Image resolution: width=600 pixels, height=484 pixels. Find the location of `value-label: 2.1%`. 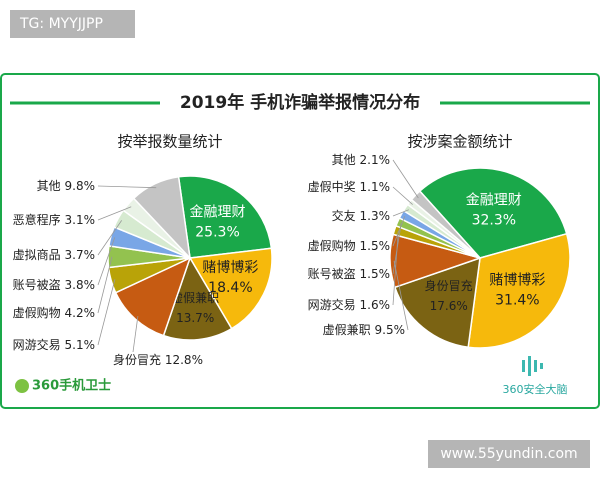

value-label: 2.1% is located at coordinates (375, 160).